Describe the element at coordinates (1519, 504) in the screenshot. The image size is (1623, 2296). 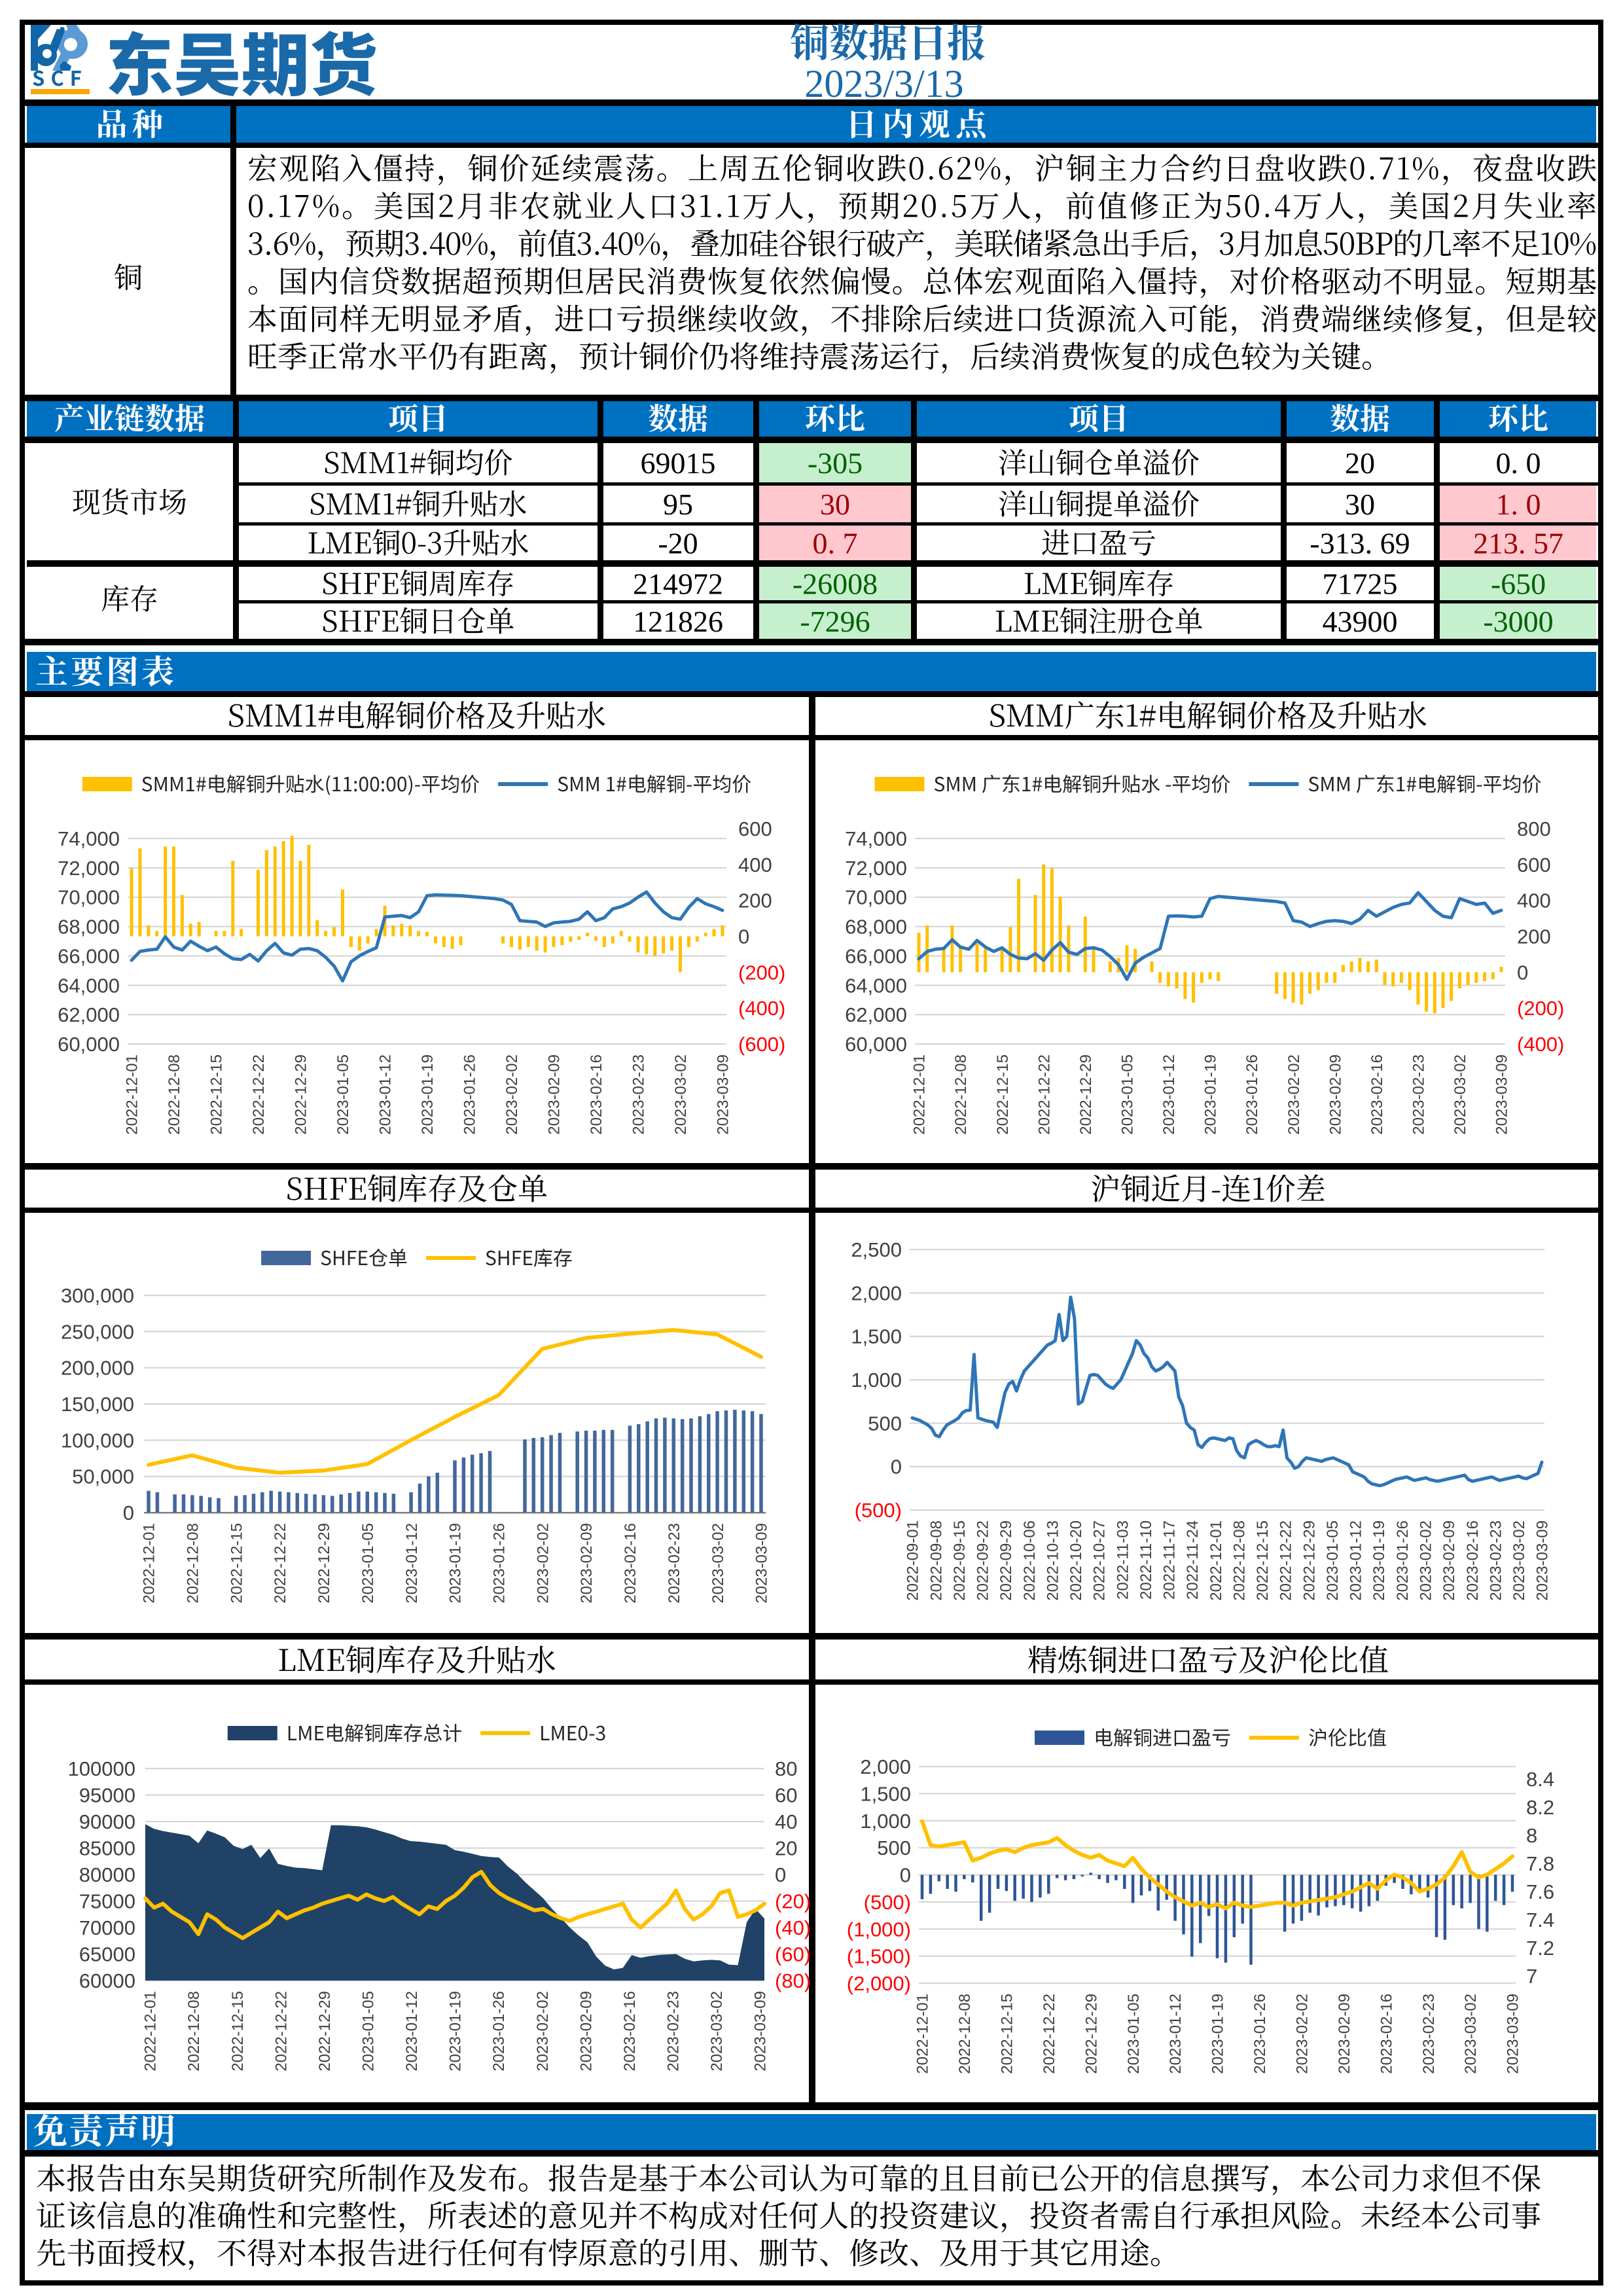
I see `svg-text: 1. 0` at that location.